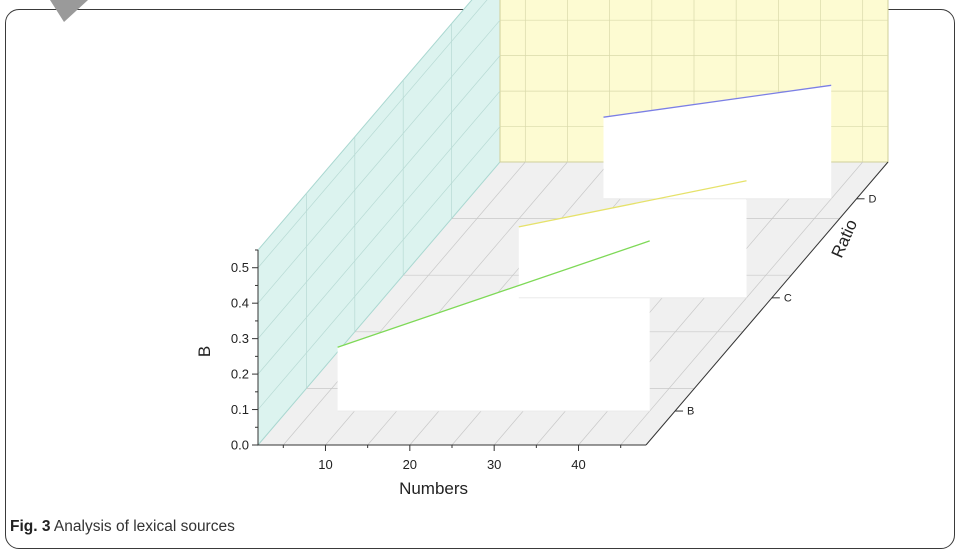 This screenshot has width=956, height=549. I want to click on x-axis-title: Numbers, so click(433, 488).